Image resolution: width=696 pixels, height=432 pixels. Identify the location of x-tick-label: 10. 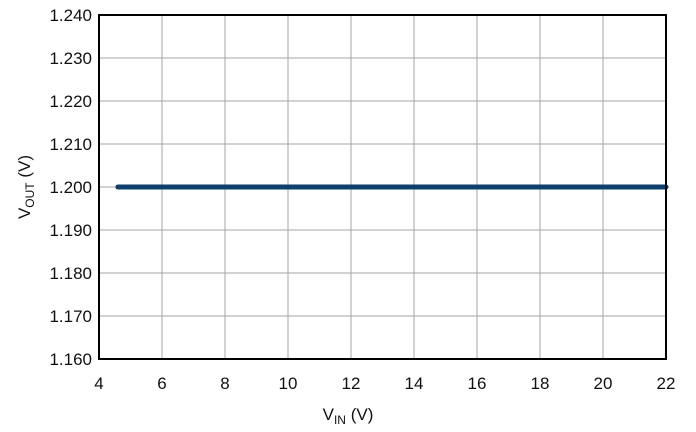
(288, 383).